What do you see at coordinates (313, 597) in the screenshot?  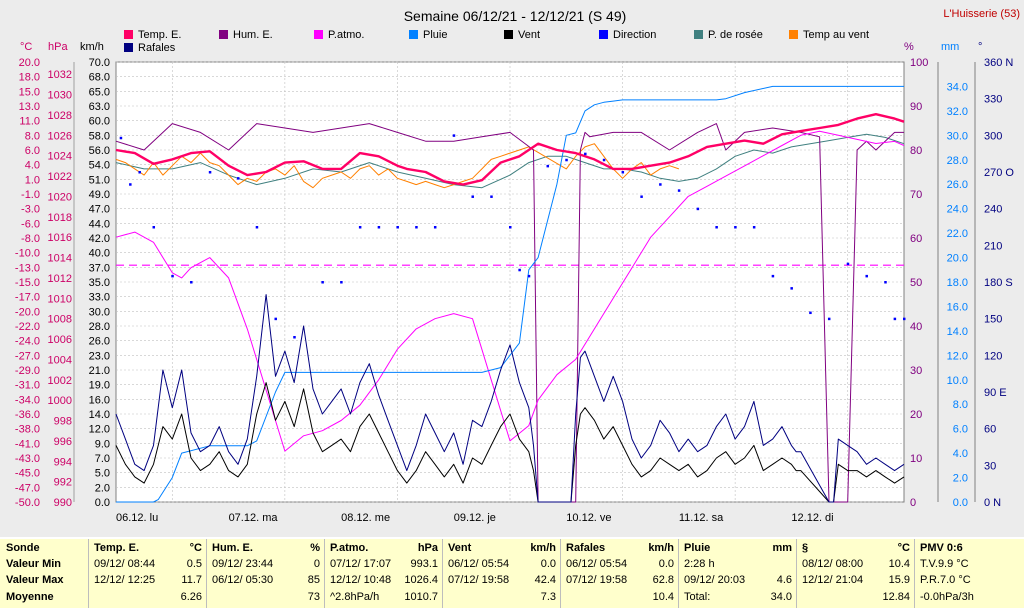 I see `stats-value: 73` at bounding box center [313, 597].